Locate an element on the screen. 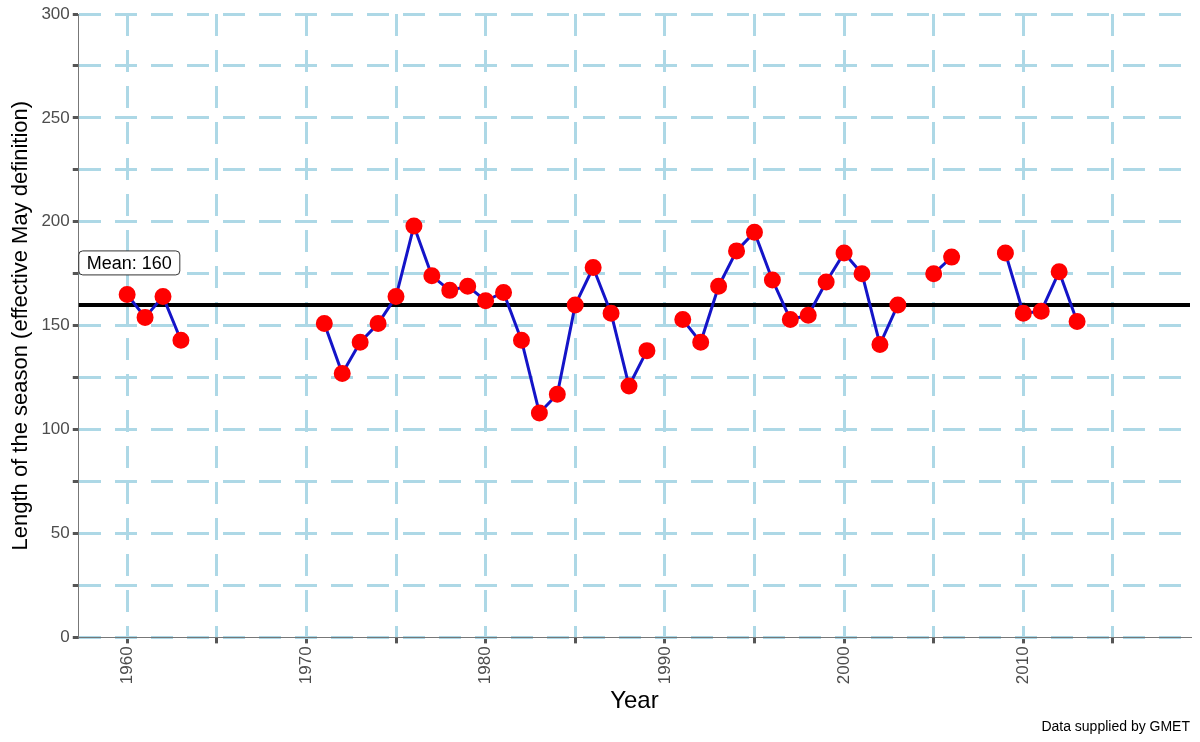 The width and height of the screenshot is (1200, 742). x-axis-title: Year is located at coordinates (634, 700).